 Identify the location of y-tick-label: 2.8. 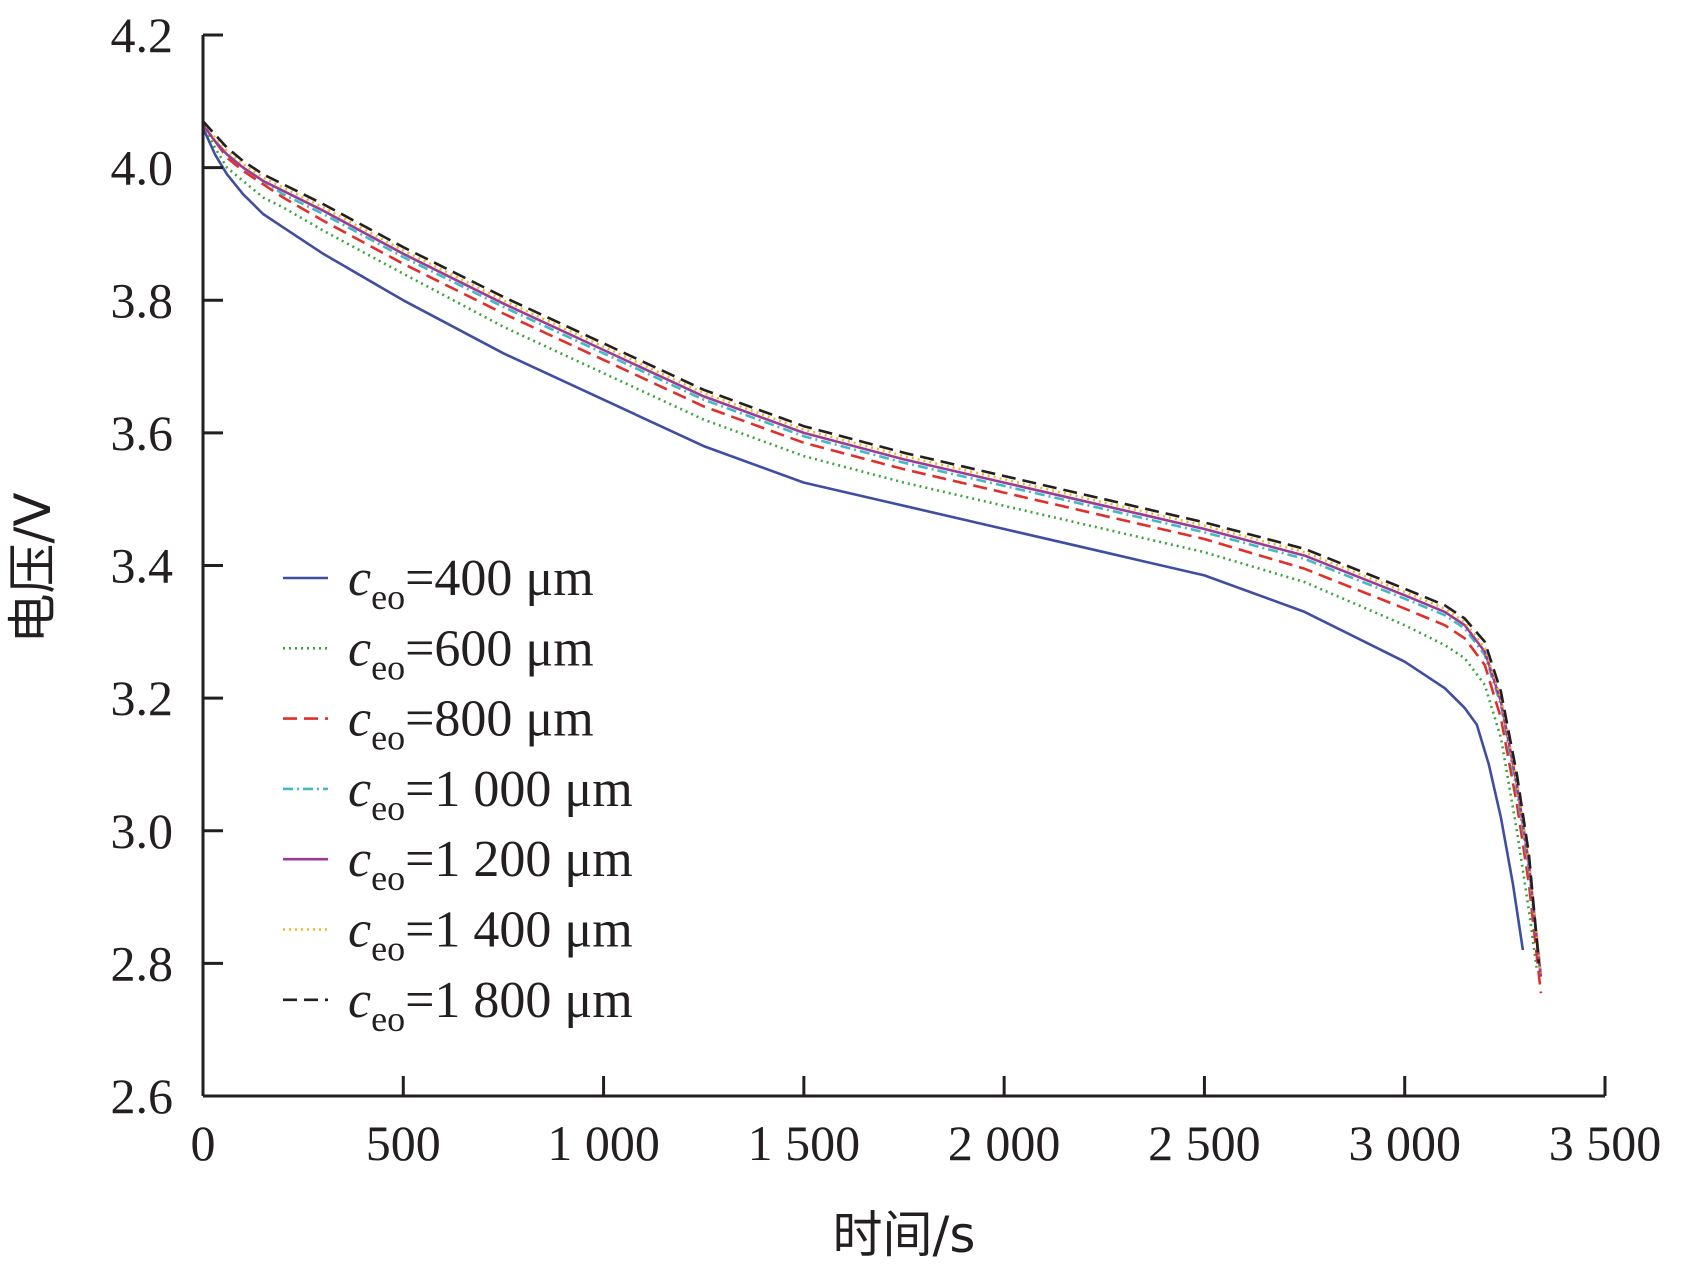
(142, 963).